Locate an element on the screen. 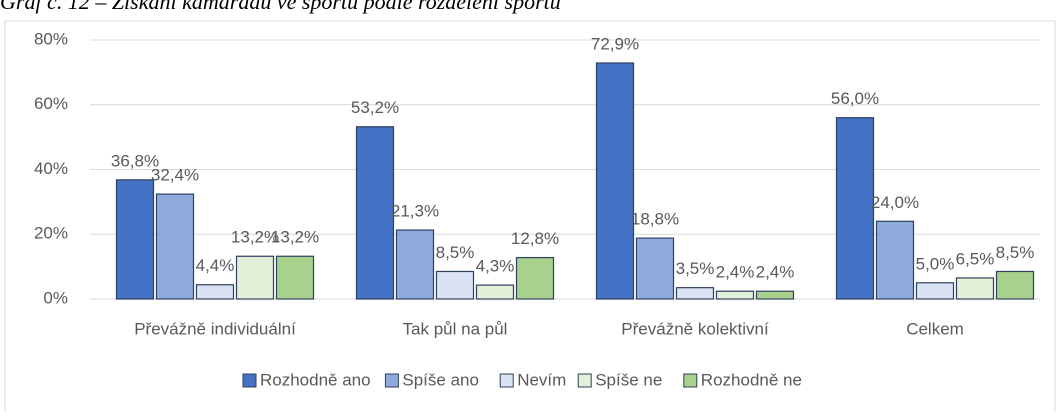 The image size is (1062, 417). x-tick-label: Převážně kolektivní is located at coordinates (695, 328).